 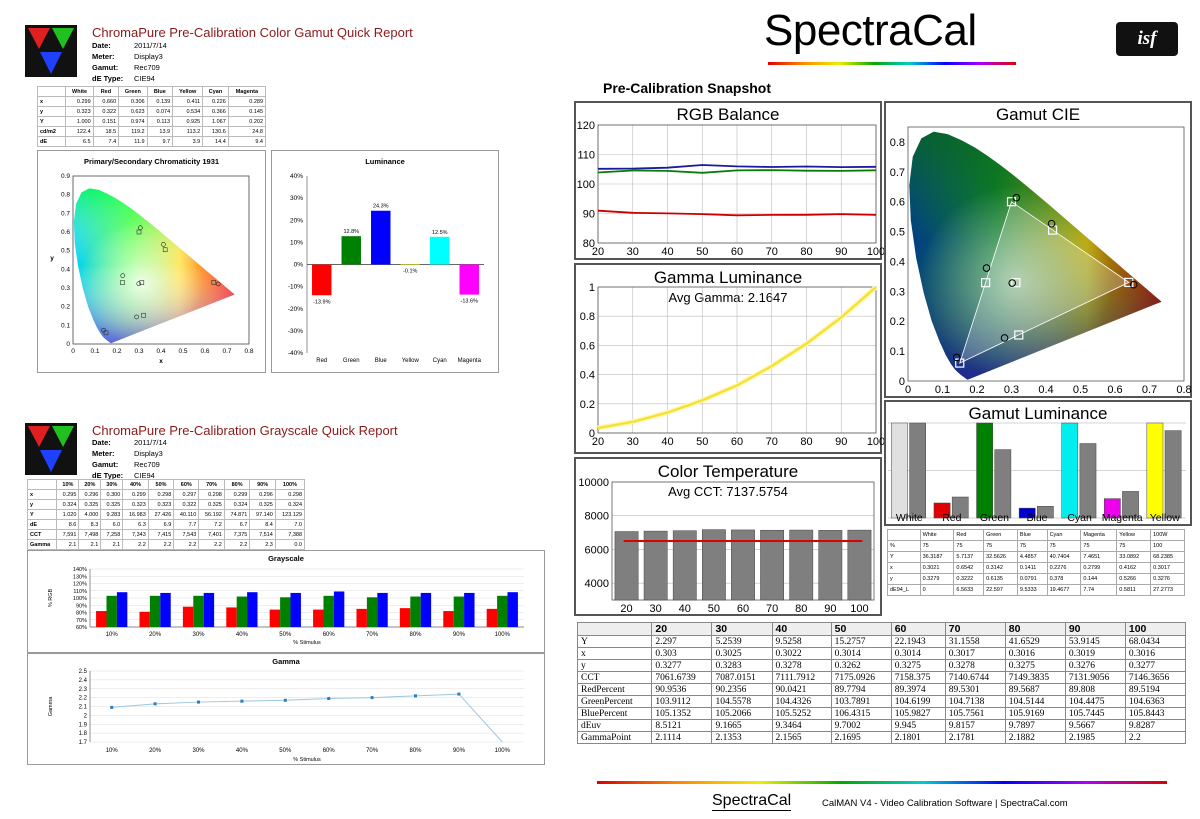 I want to click on table-cell: 0.366, so click(x=215, y=111).